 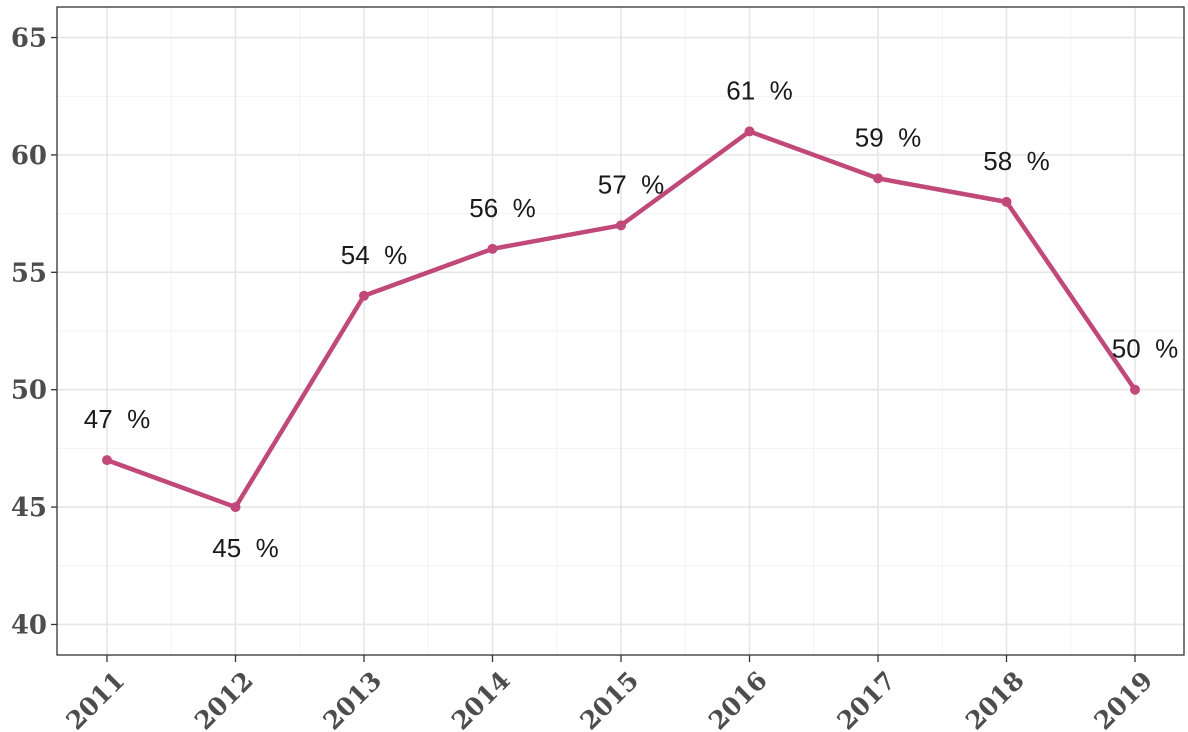 What do you see at coordinates (1124, 699) in the screenshot?
I see `x-tick-label: 2019` at bounding box center [1124, 699].